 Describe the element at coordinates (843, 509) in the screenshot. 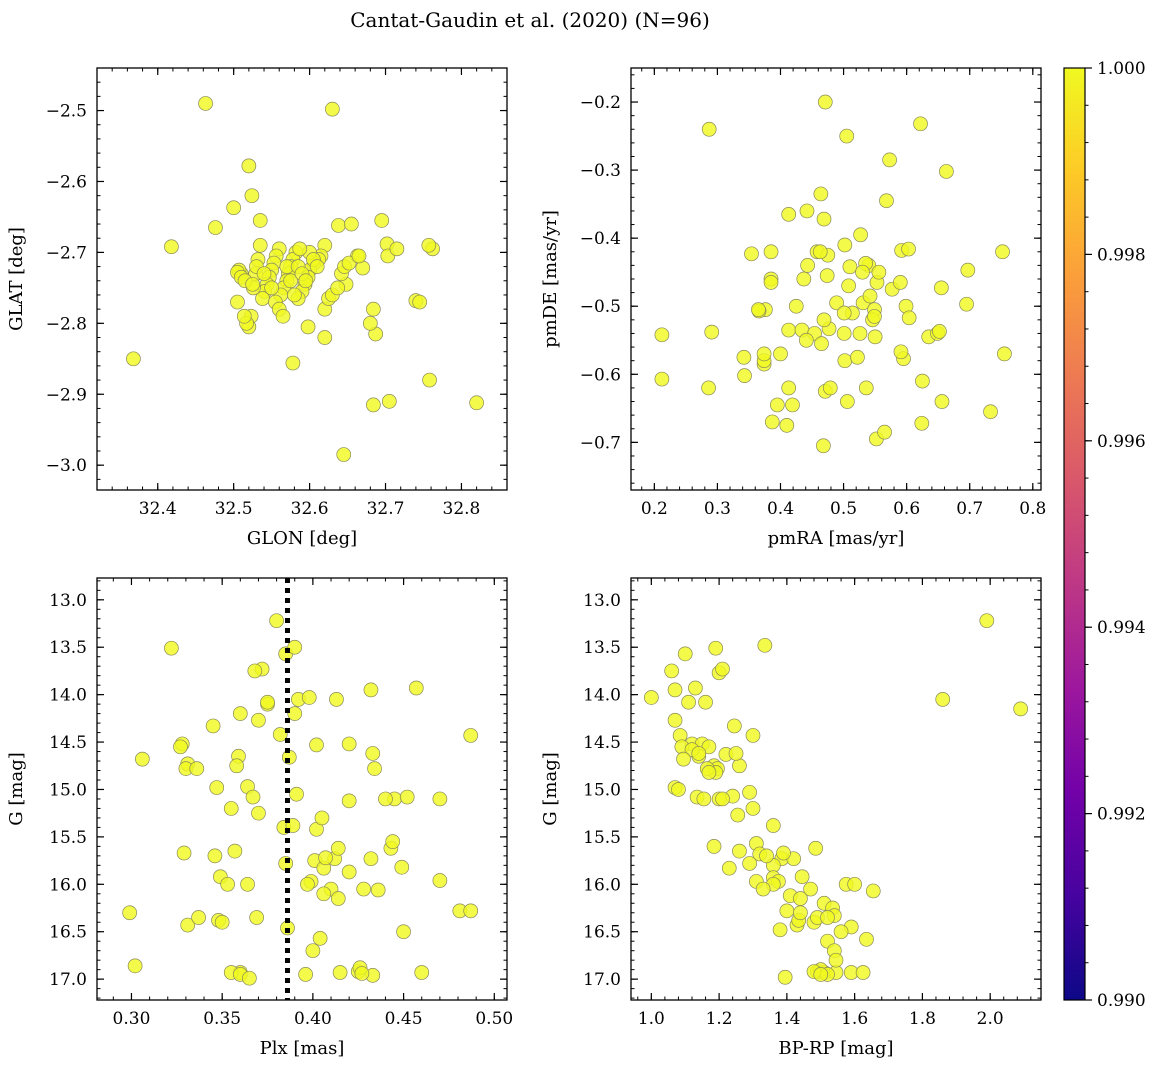

I see `pmra-pmde-x-tick-label: 0.5` at that location.